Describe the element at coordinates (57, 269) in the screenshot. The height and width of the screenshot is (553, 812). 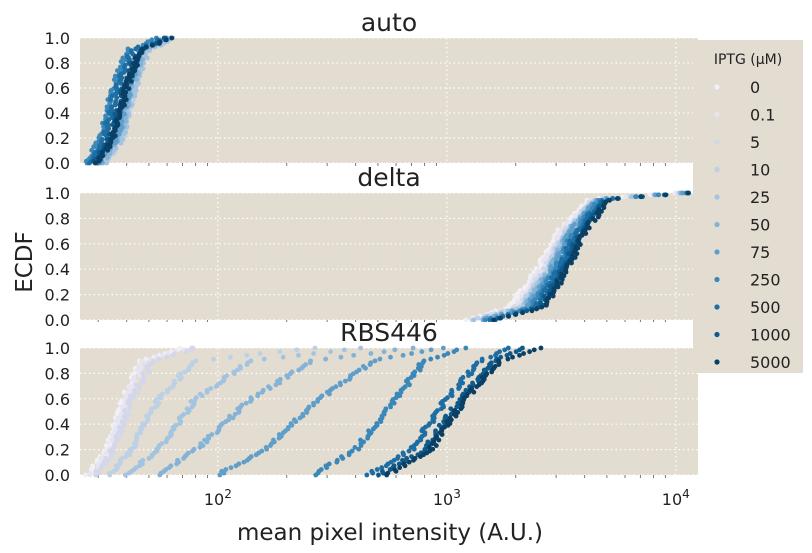
I see `y-tick-label: 0.4` at that location.